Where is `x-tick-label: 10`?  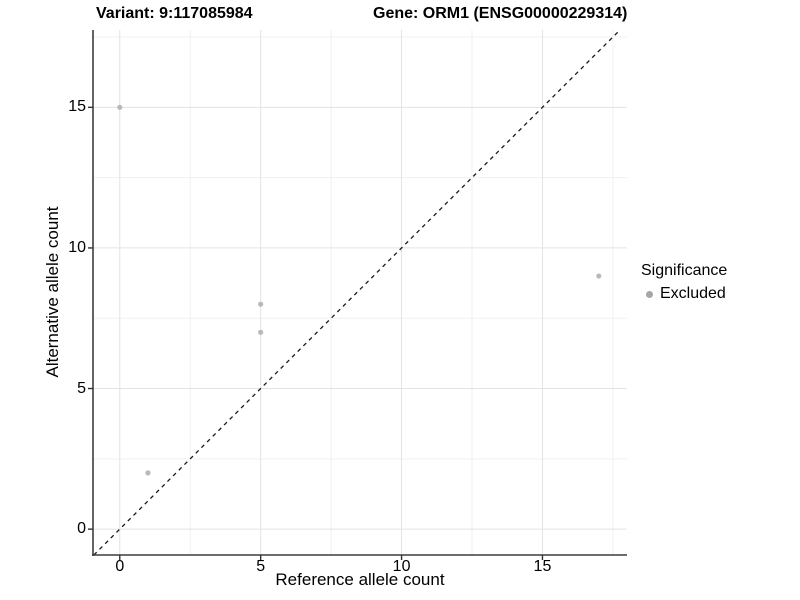
x-tick-label: 10 is located at coordinates (401, 566).